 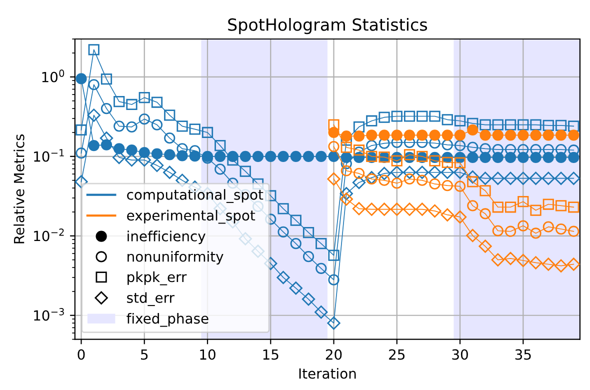 What do you see at coordinates (334, 354) in the screenshot?
I see `x-tick-label: 20` at bounding box center [334, 354].